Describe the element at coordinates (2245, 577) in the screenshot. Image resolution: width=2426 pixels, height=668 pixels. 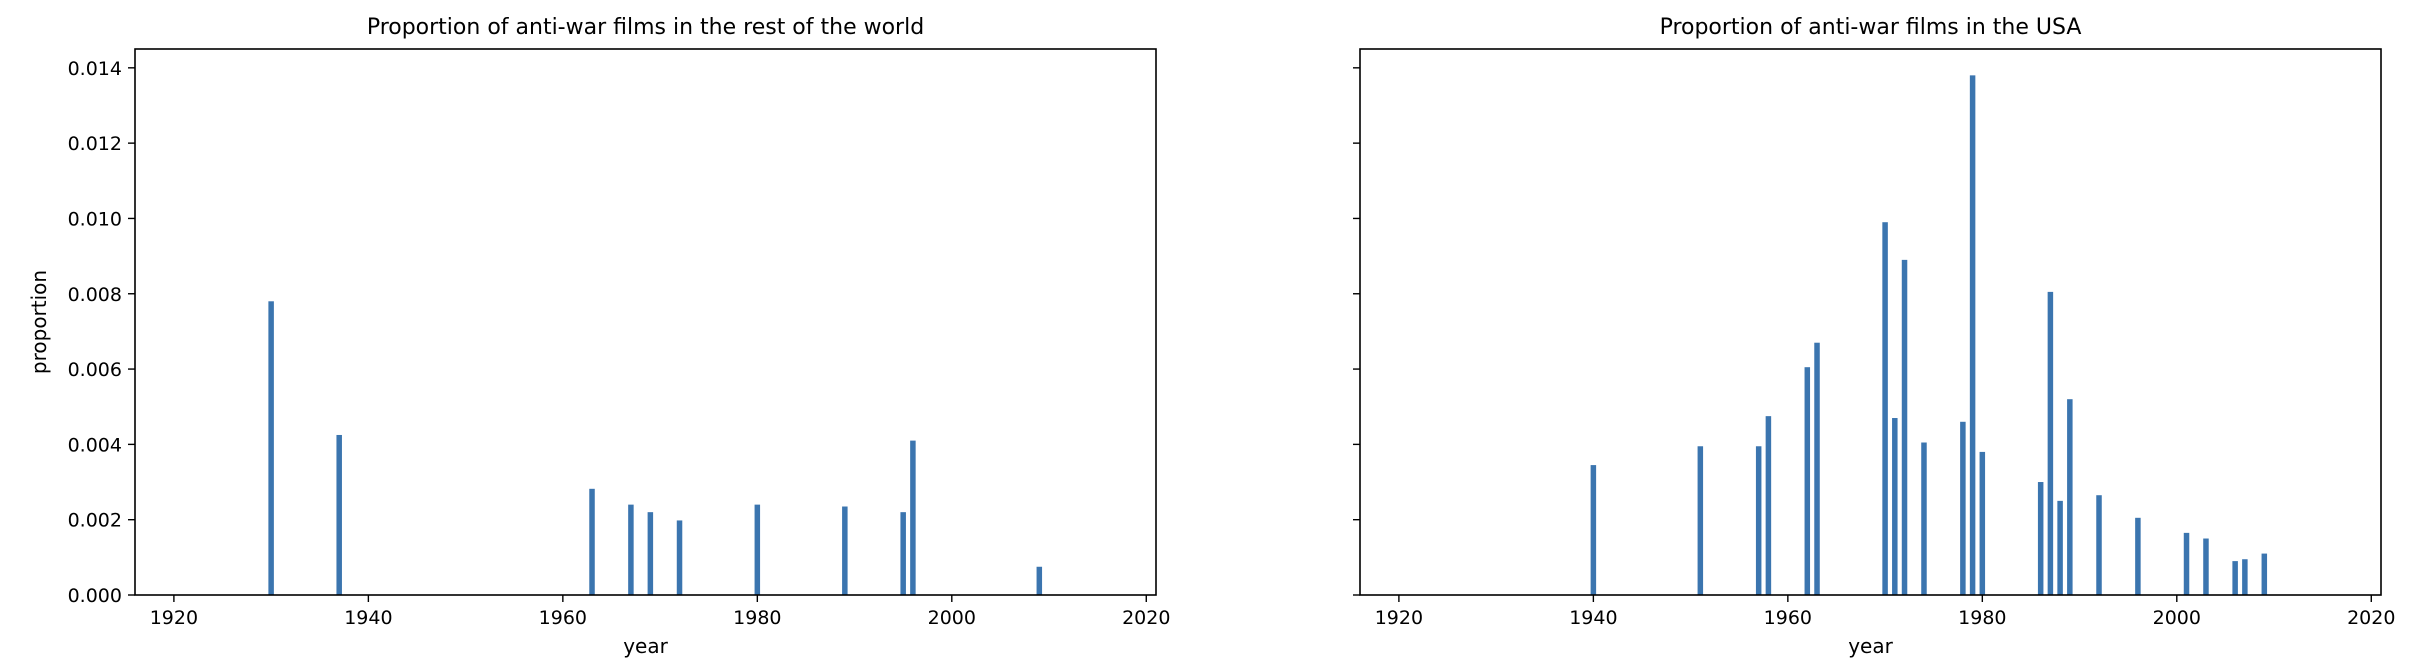
I see `bar-2007` at that location.